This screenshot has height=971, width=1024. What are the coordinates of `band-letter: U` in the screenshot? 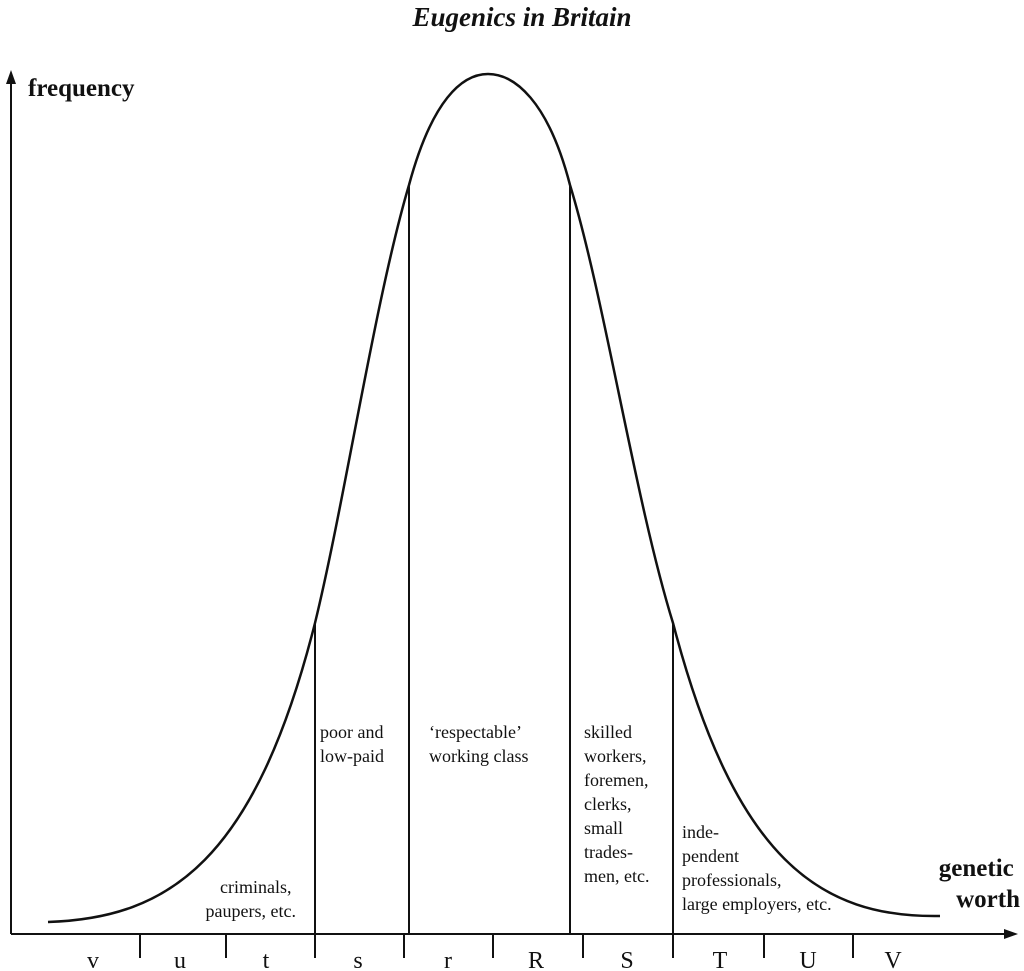 It's located at (807, 959).